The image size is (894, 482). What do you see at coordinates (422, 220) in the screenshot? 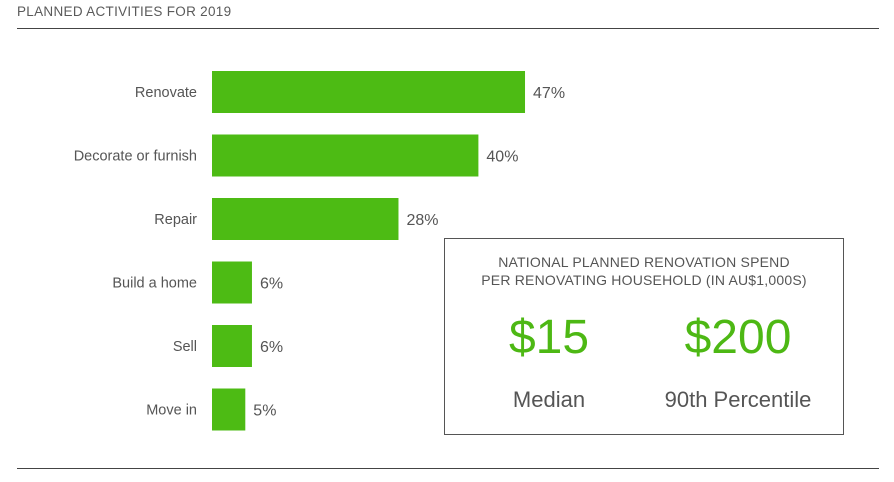
I see `value-label: 28%` at bounding box center [422, 220].